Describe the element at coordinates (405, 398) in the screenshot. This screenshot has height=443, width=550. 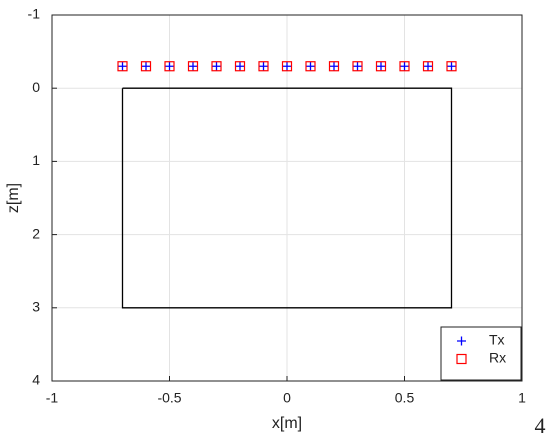
I see `x-tick-label: 0.5` at that location.